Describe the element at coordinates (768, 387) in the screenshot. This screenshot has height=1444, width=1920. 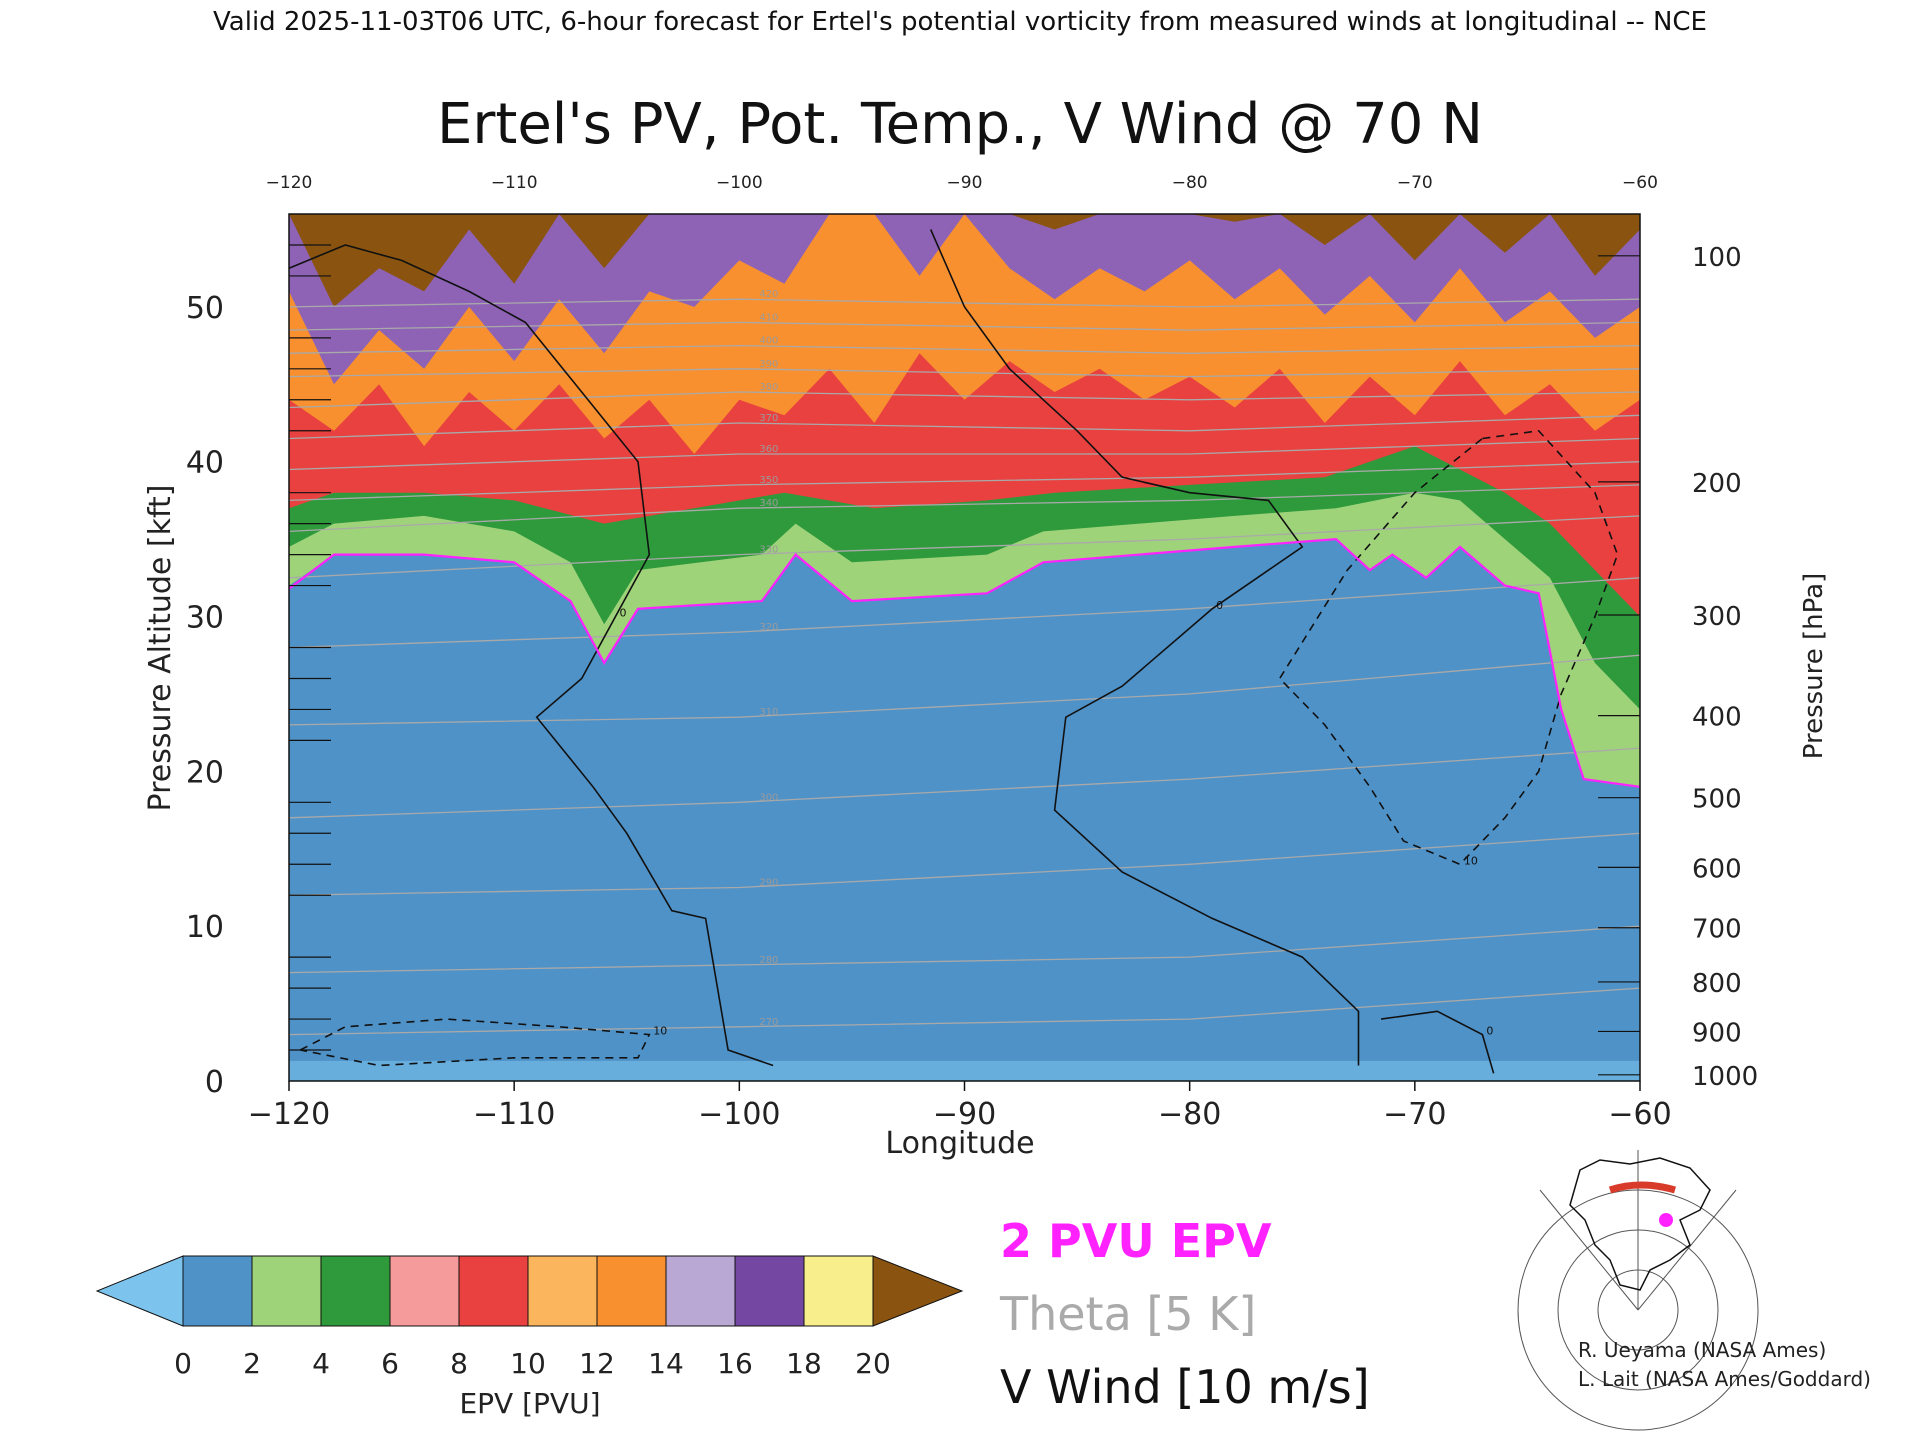
I see `theta-label: 380` at that location.